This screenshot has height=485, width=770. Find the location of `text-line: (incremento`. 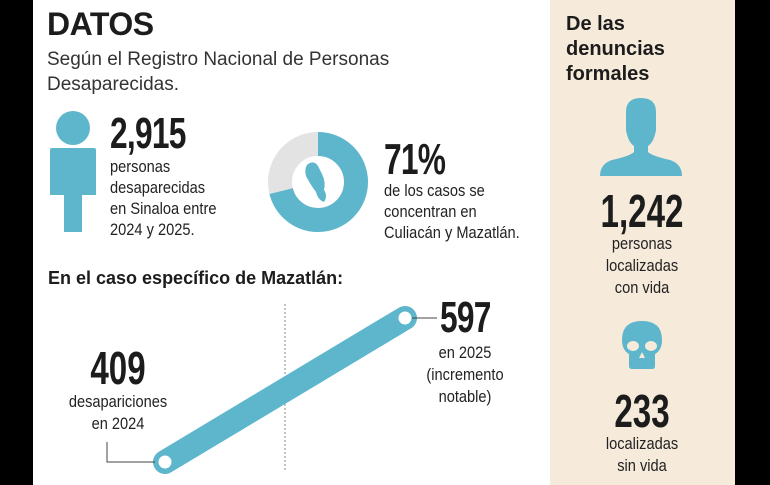

text-line: (incremento is located at coordinates (465, 374).